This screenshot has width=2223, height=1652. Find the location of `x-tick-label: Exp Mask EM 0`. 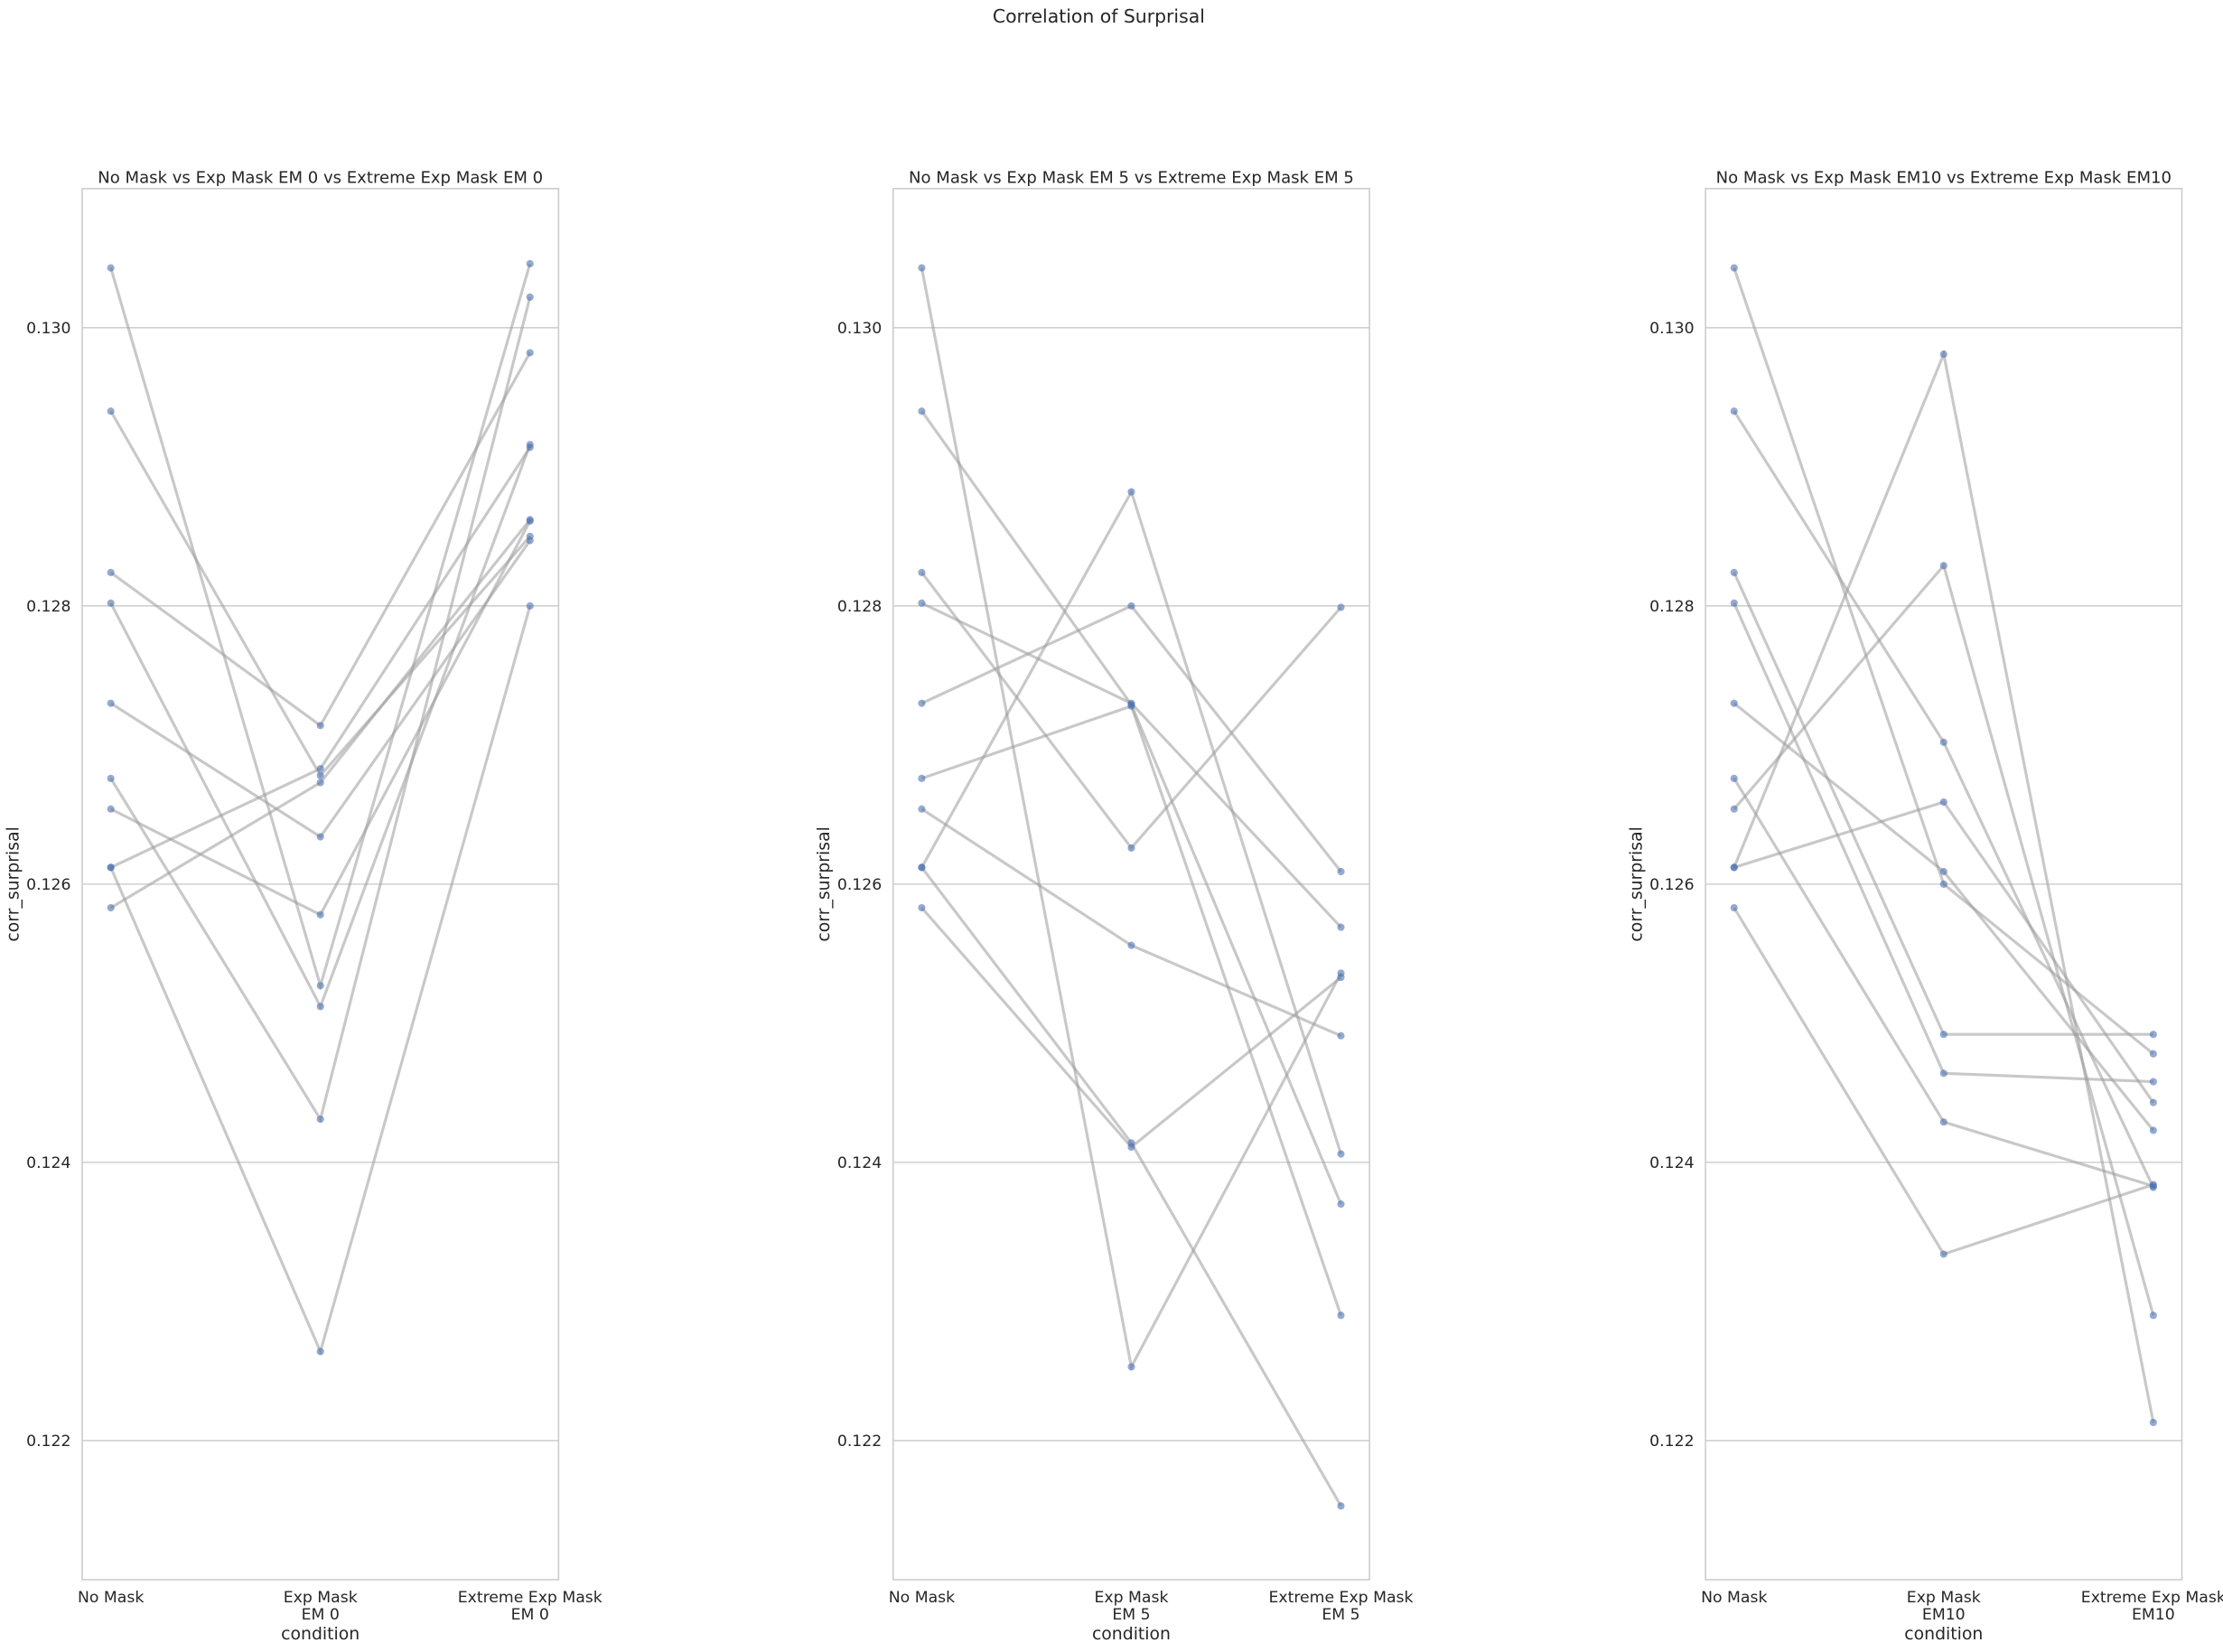

x-tick-label: Exp Mask EM 0 is located at coordinates (321, 1606).